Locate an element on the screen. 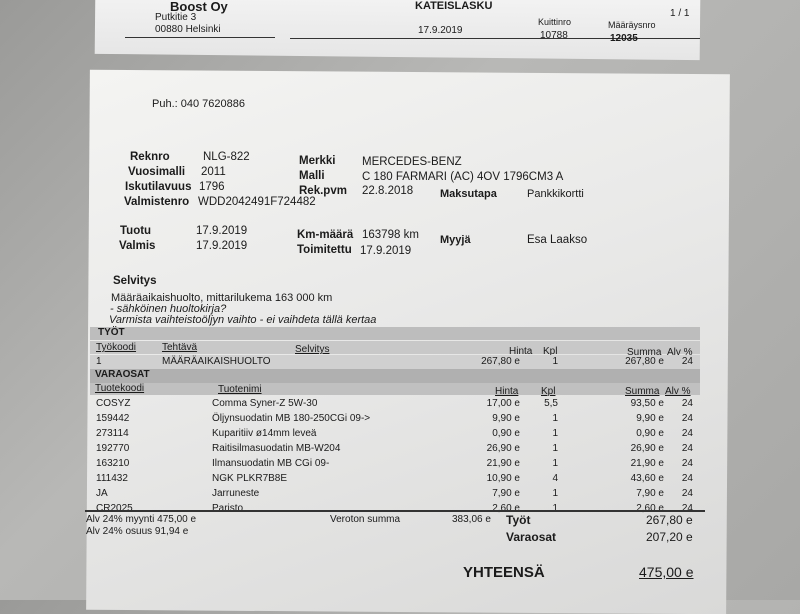 The height and width of the screenshot is (614, 800). net-value: 383,06 e is located at coordinates (471, 519).